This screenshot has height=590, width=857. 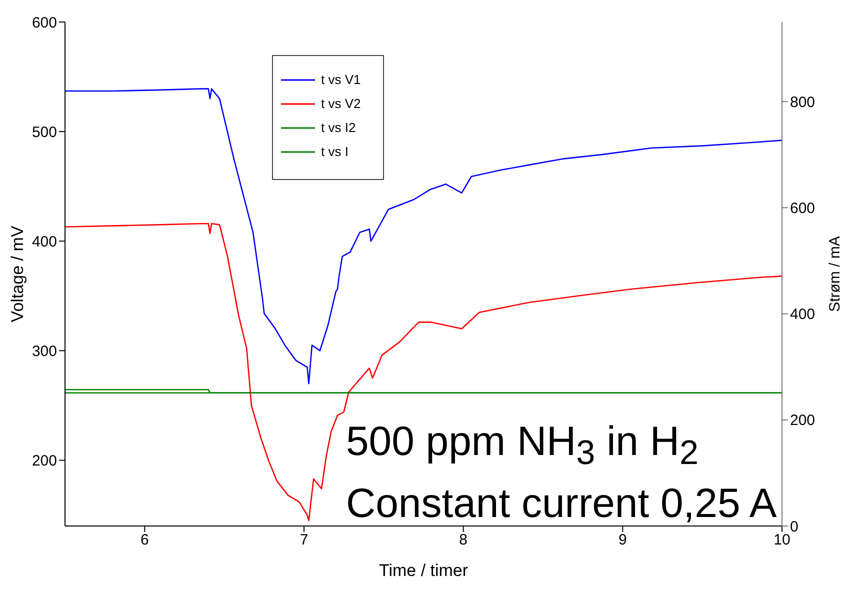 What do you see at coordinates (304, 540) in the screenshot?
I see `x-tick-label: 7` at bounding box center [304, 540].